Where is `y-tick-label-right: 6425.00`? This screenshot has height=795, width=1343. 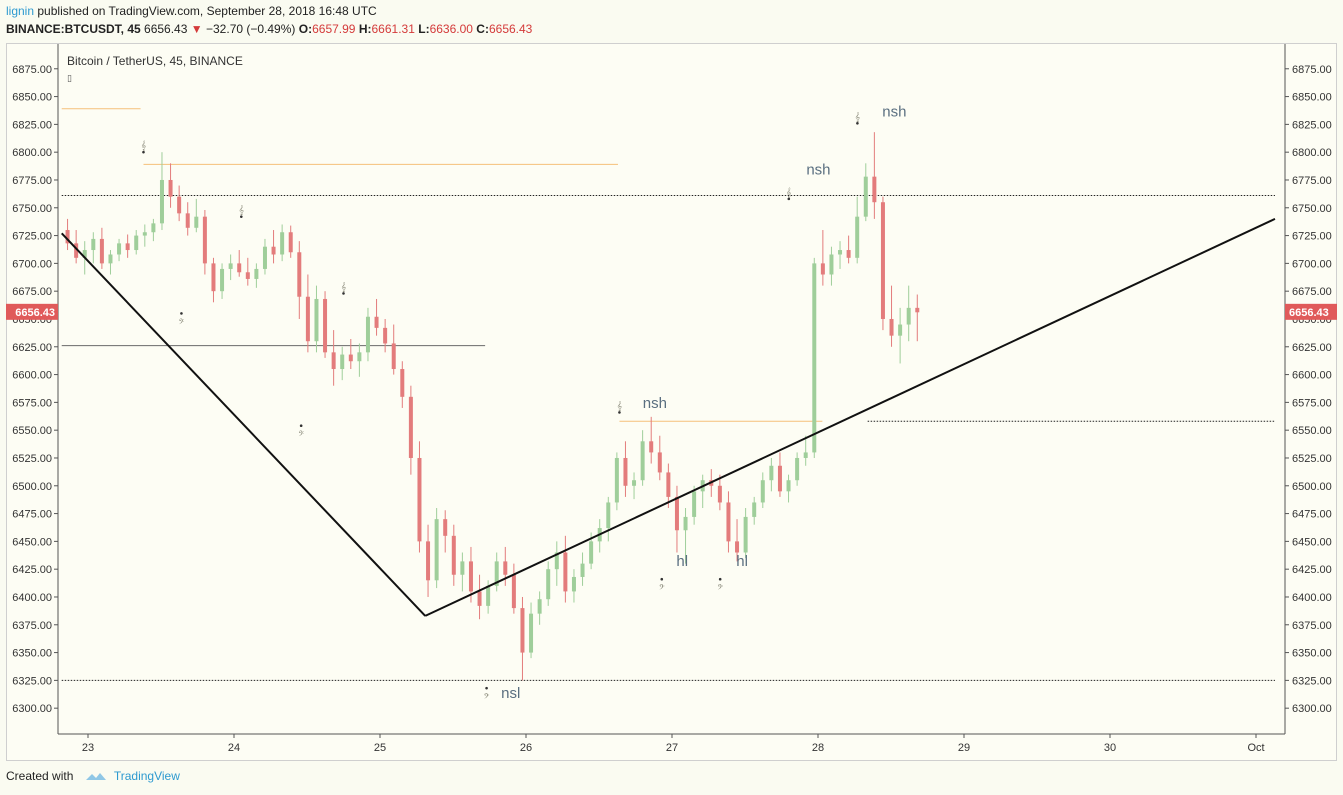 y-tick-label-right: 6425.00 is located at coordinates (1312, 570).